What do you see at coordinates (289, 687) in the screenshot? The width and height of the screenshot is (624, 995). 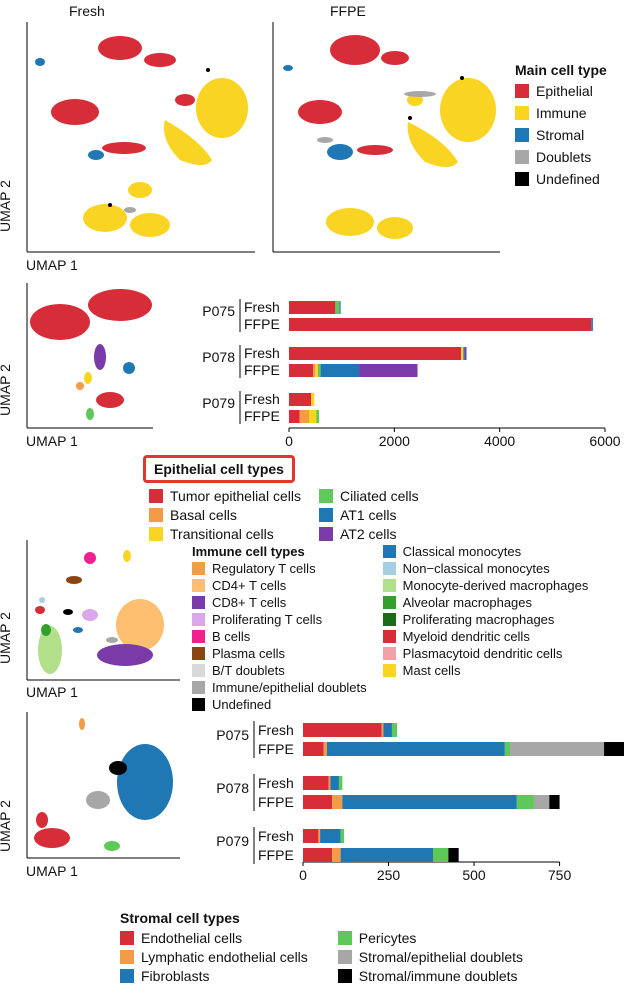 I see `legend-label: Immune/epithelial doublets` at bounding box center [289, 687].